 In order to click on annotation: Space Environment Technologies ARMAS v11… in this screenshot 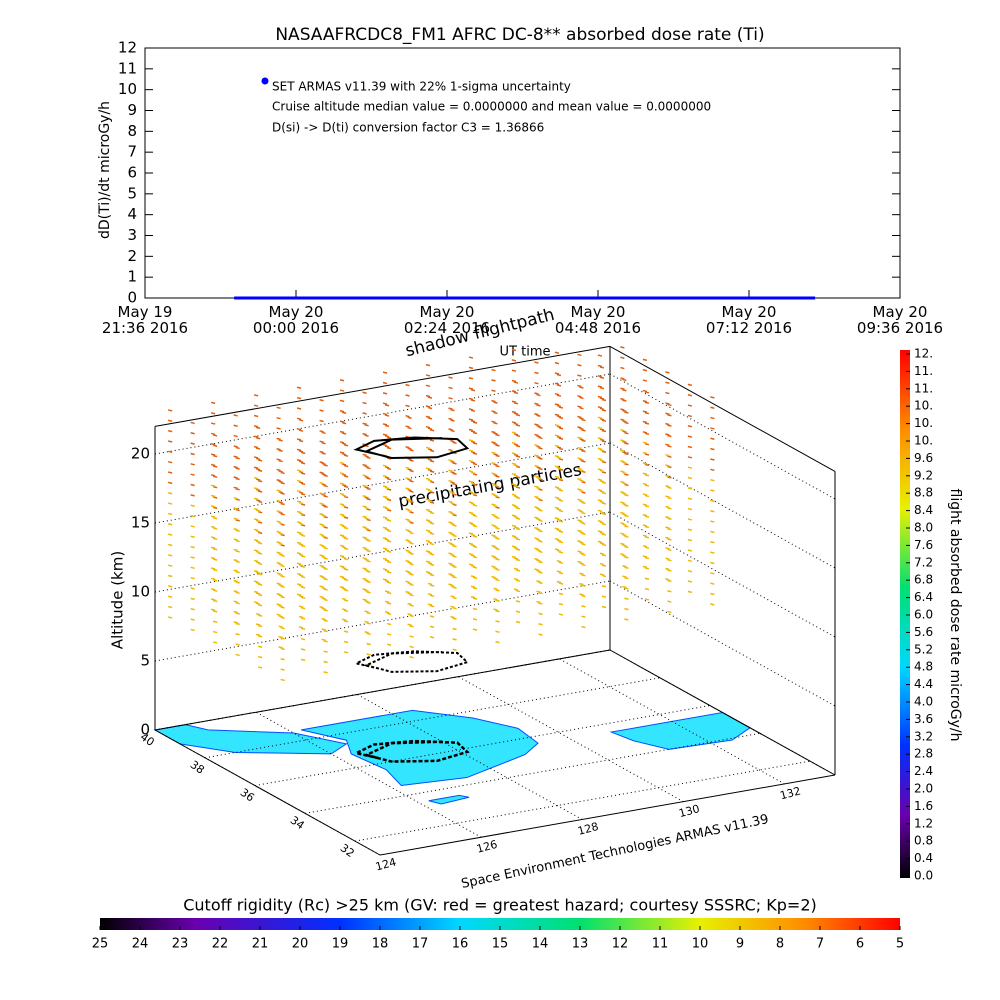, I will do `click(615, 852)`.